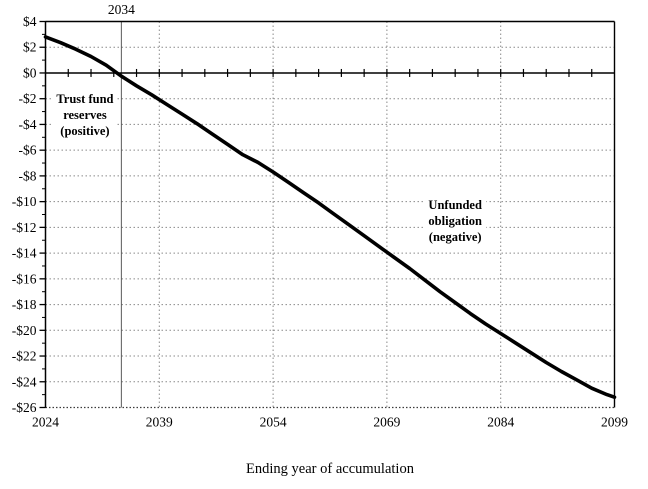  Describe the element at coordinates (28, 175) in the screenshot. I see `y-tick-label: -$8` at that location.